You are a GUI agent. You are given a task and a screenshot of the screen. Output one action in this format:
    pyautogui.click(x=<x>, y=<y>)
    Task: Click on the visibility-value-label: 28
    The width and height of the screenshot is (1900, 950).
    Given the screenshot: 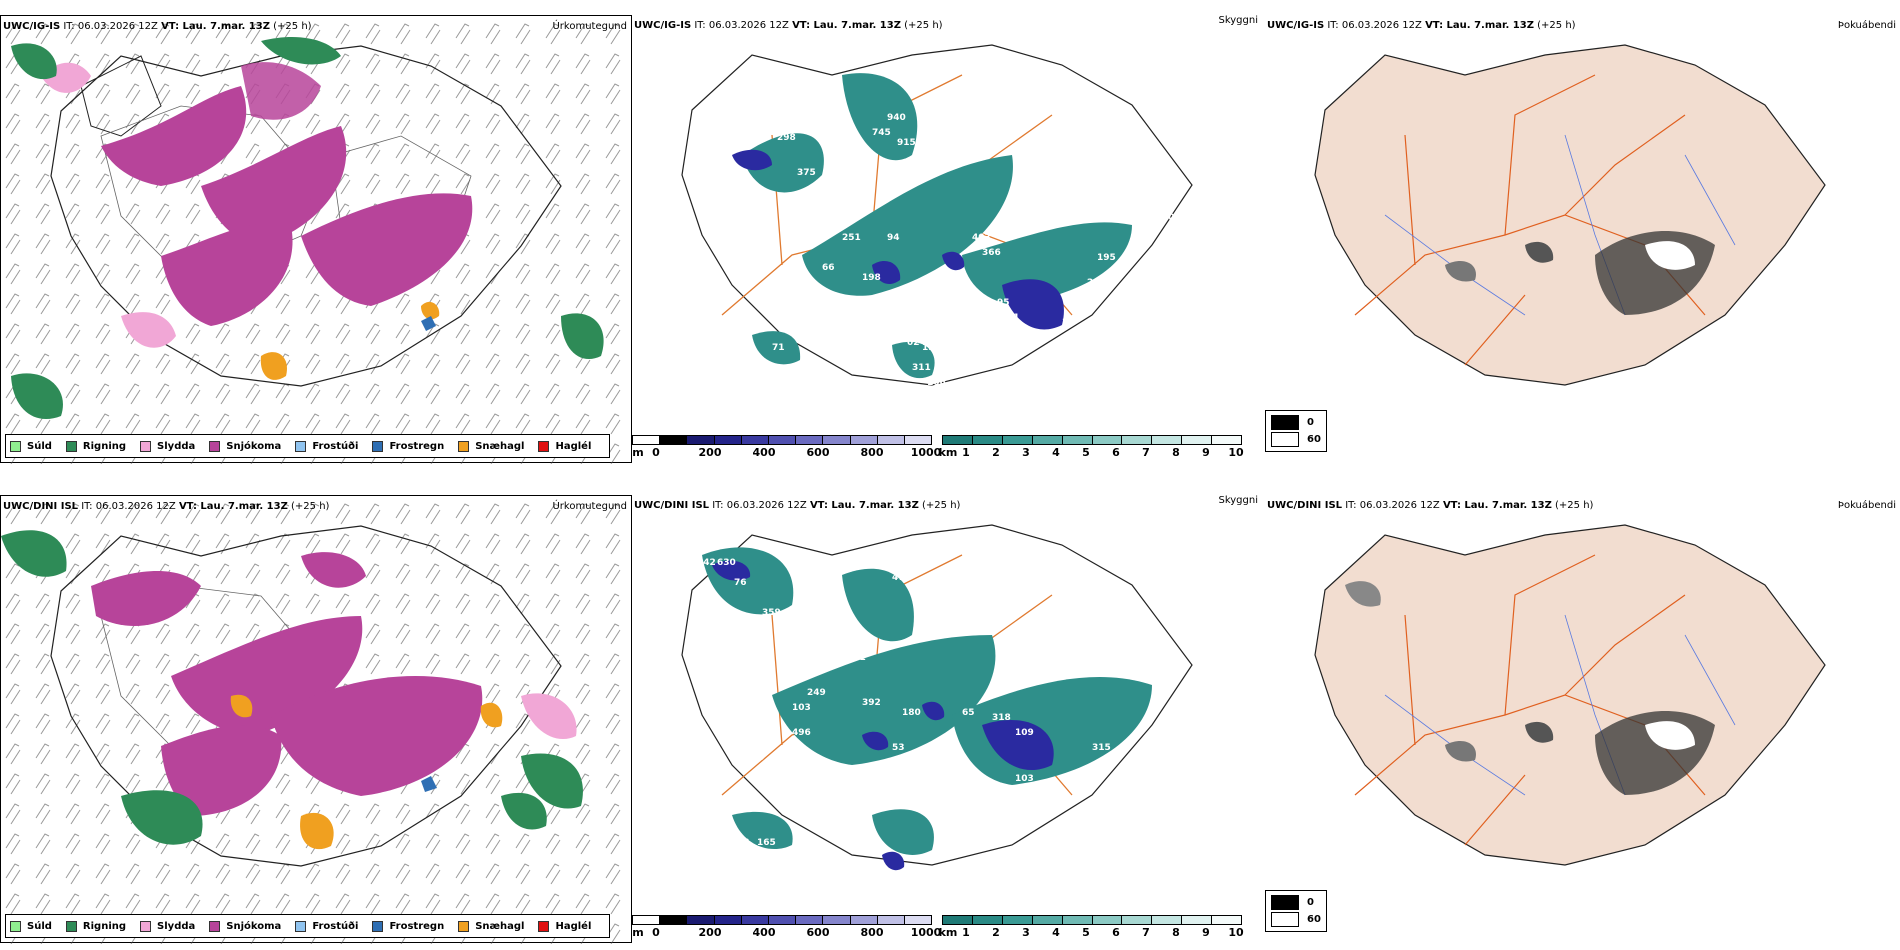 What is the action you would take?
    pyautogui.click(x=1093, y=283)
    